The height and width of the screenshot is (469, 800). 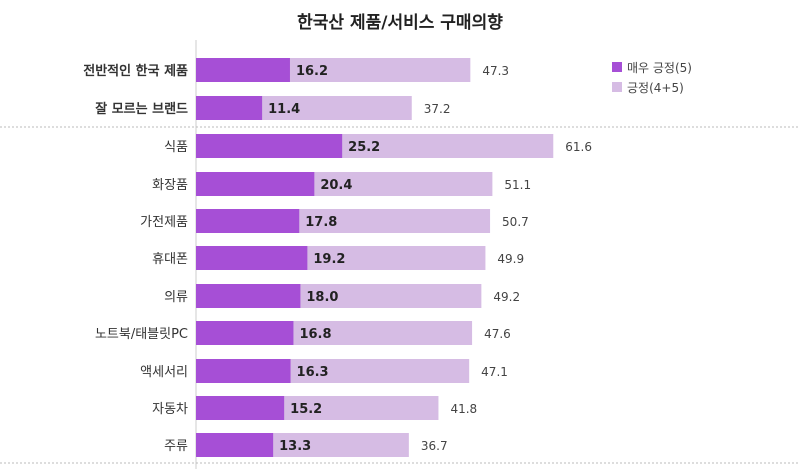 I want to click on data-label-very-positive: 17.8, so click(x=321, y=222).